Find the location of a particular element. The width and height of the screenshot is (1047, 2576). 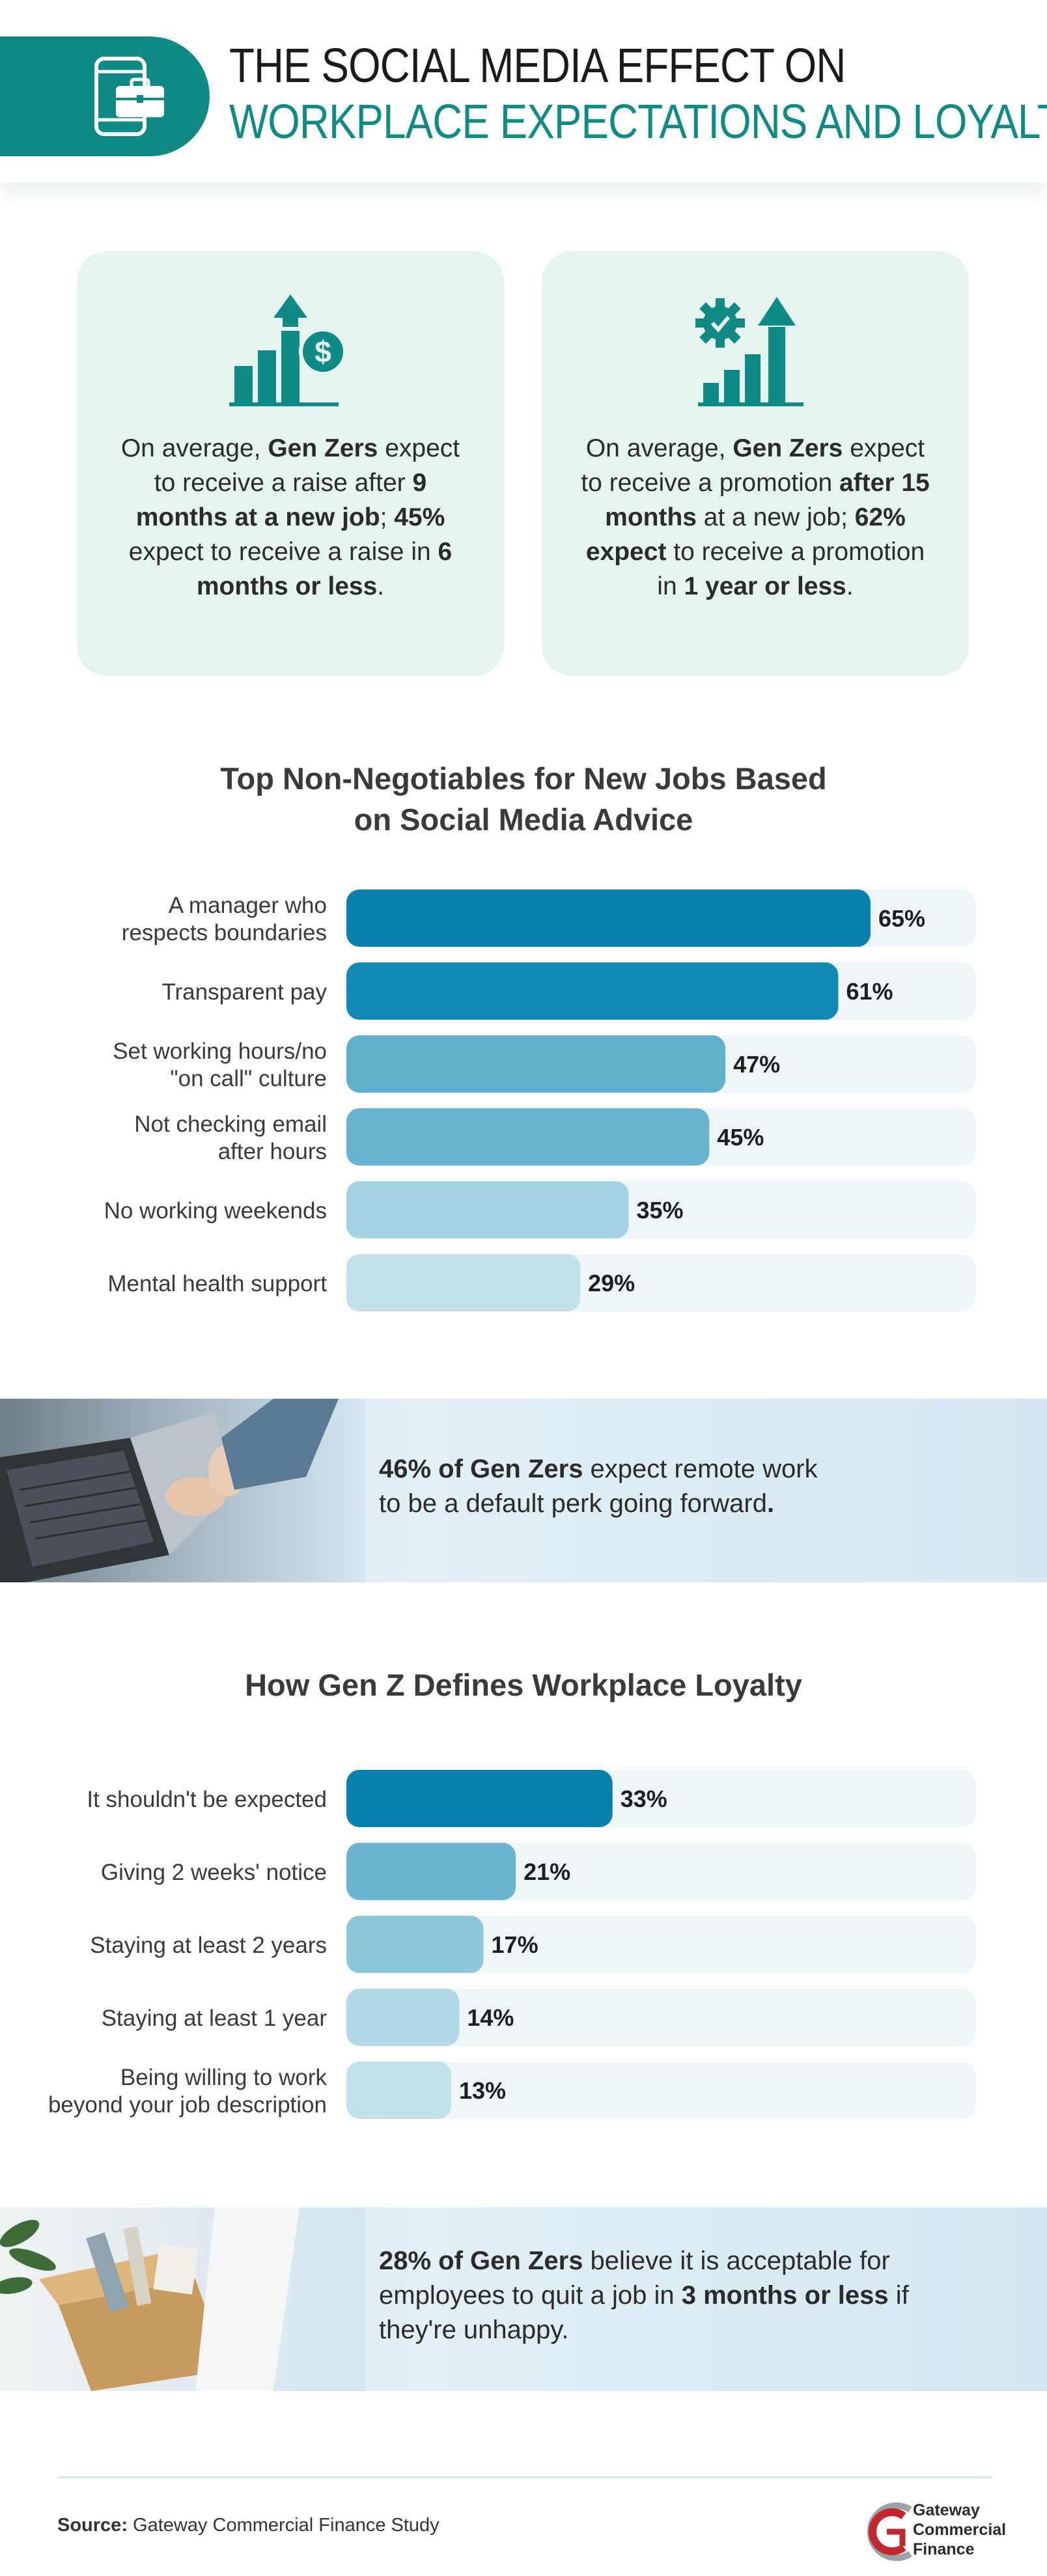

source-label: Source: is located at coordinates (92, 2526).